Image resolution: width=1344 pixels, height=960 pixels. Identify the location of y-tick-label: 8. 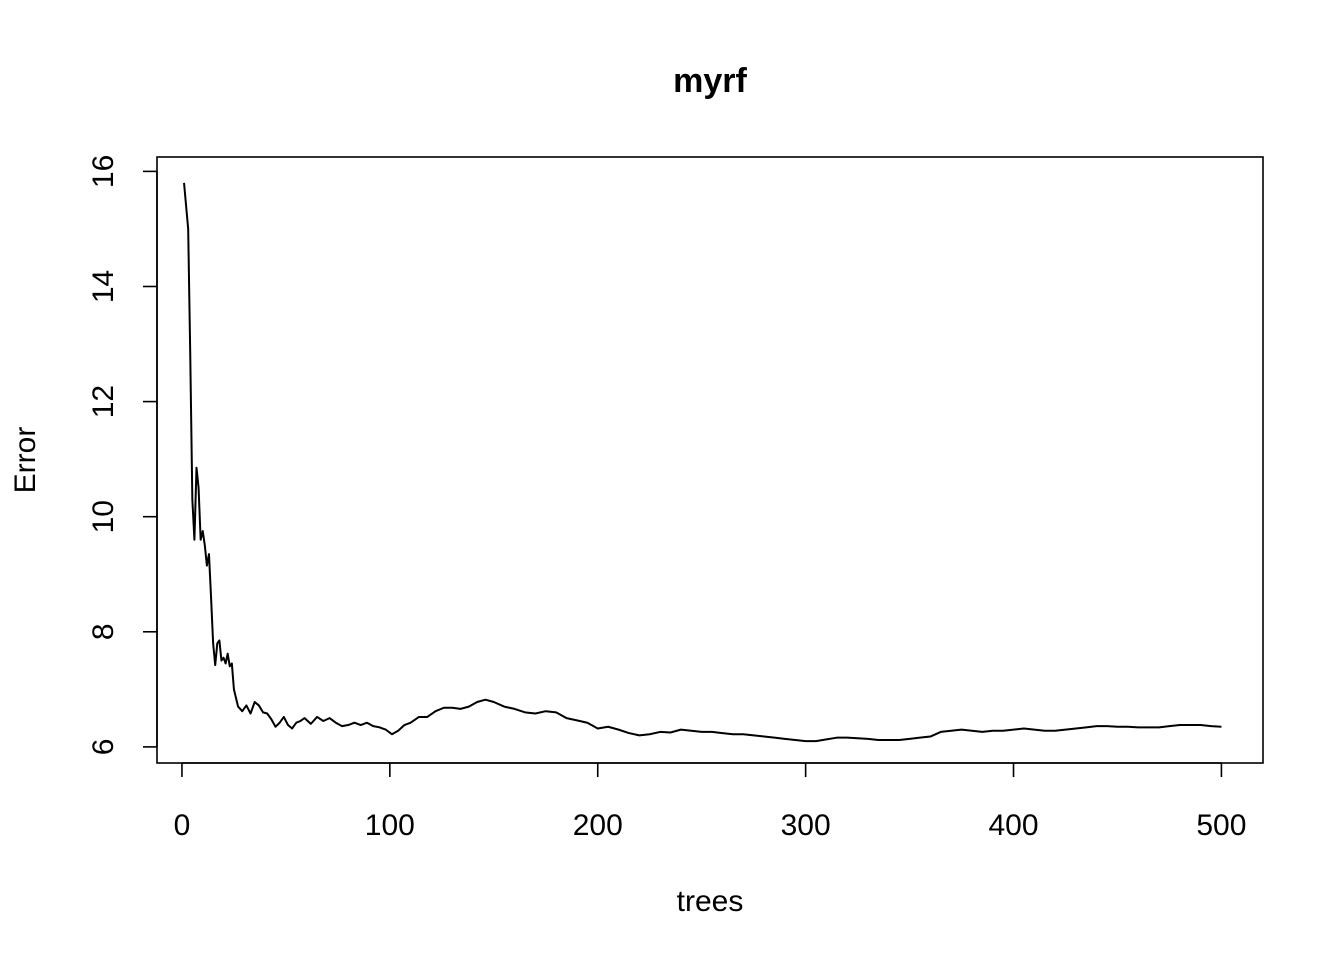
(103, 631).